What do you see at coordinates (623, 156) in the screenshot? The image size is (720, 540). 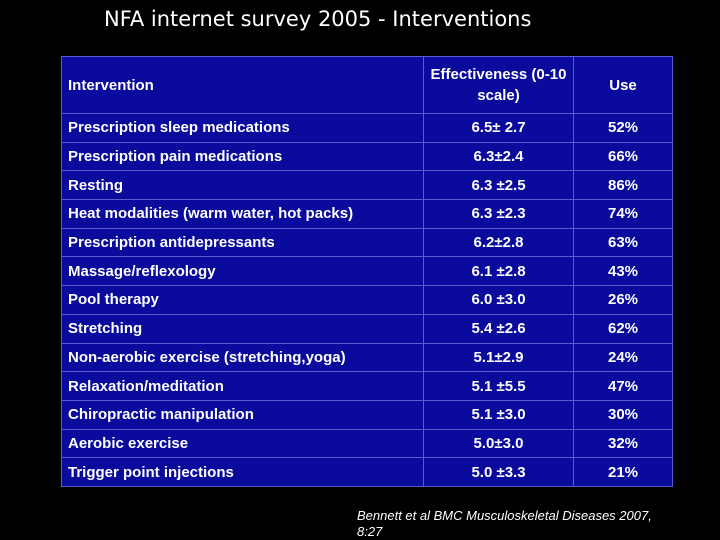 I see `use-cell: 66%` at bounding box center [623, 156].